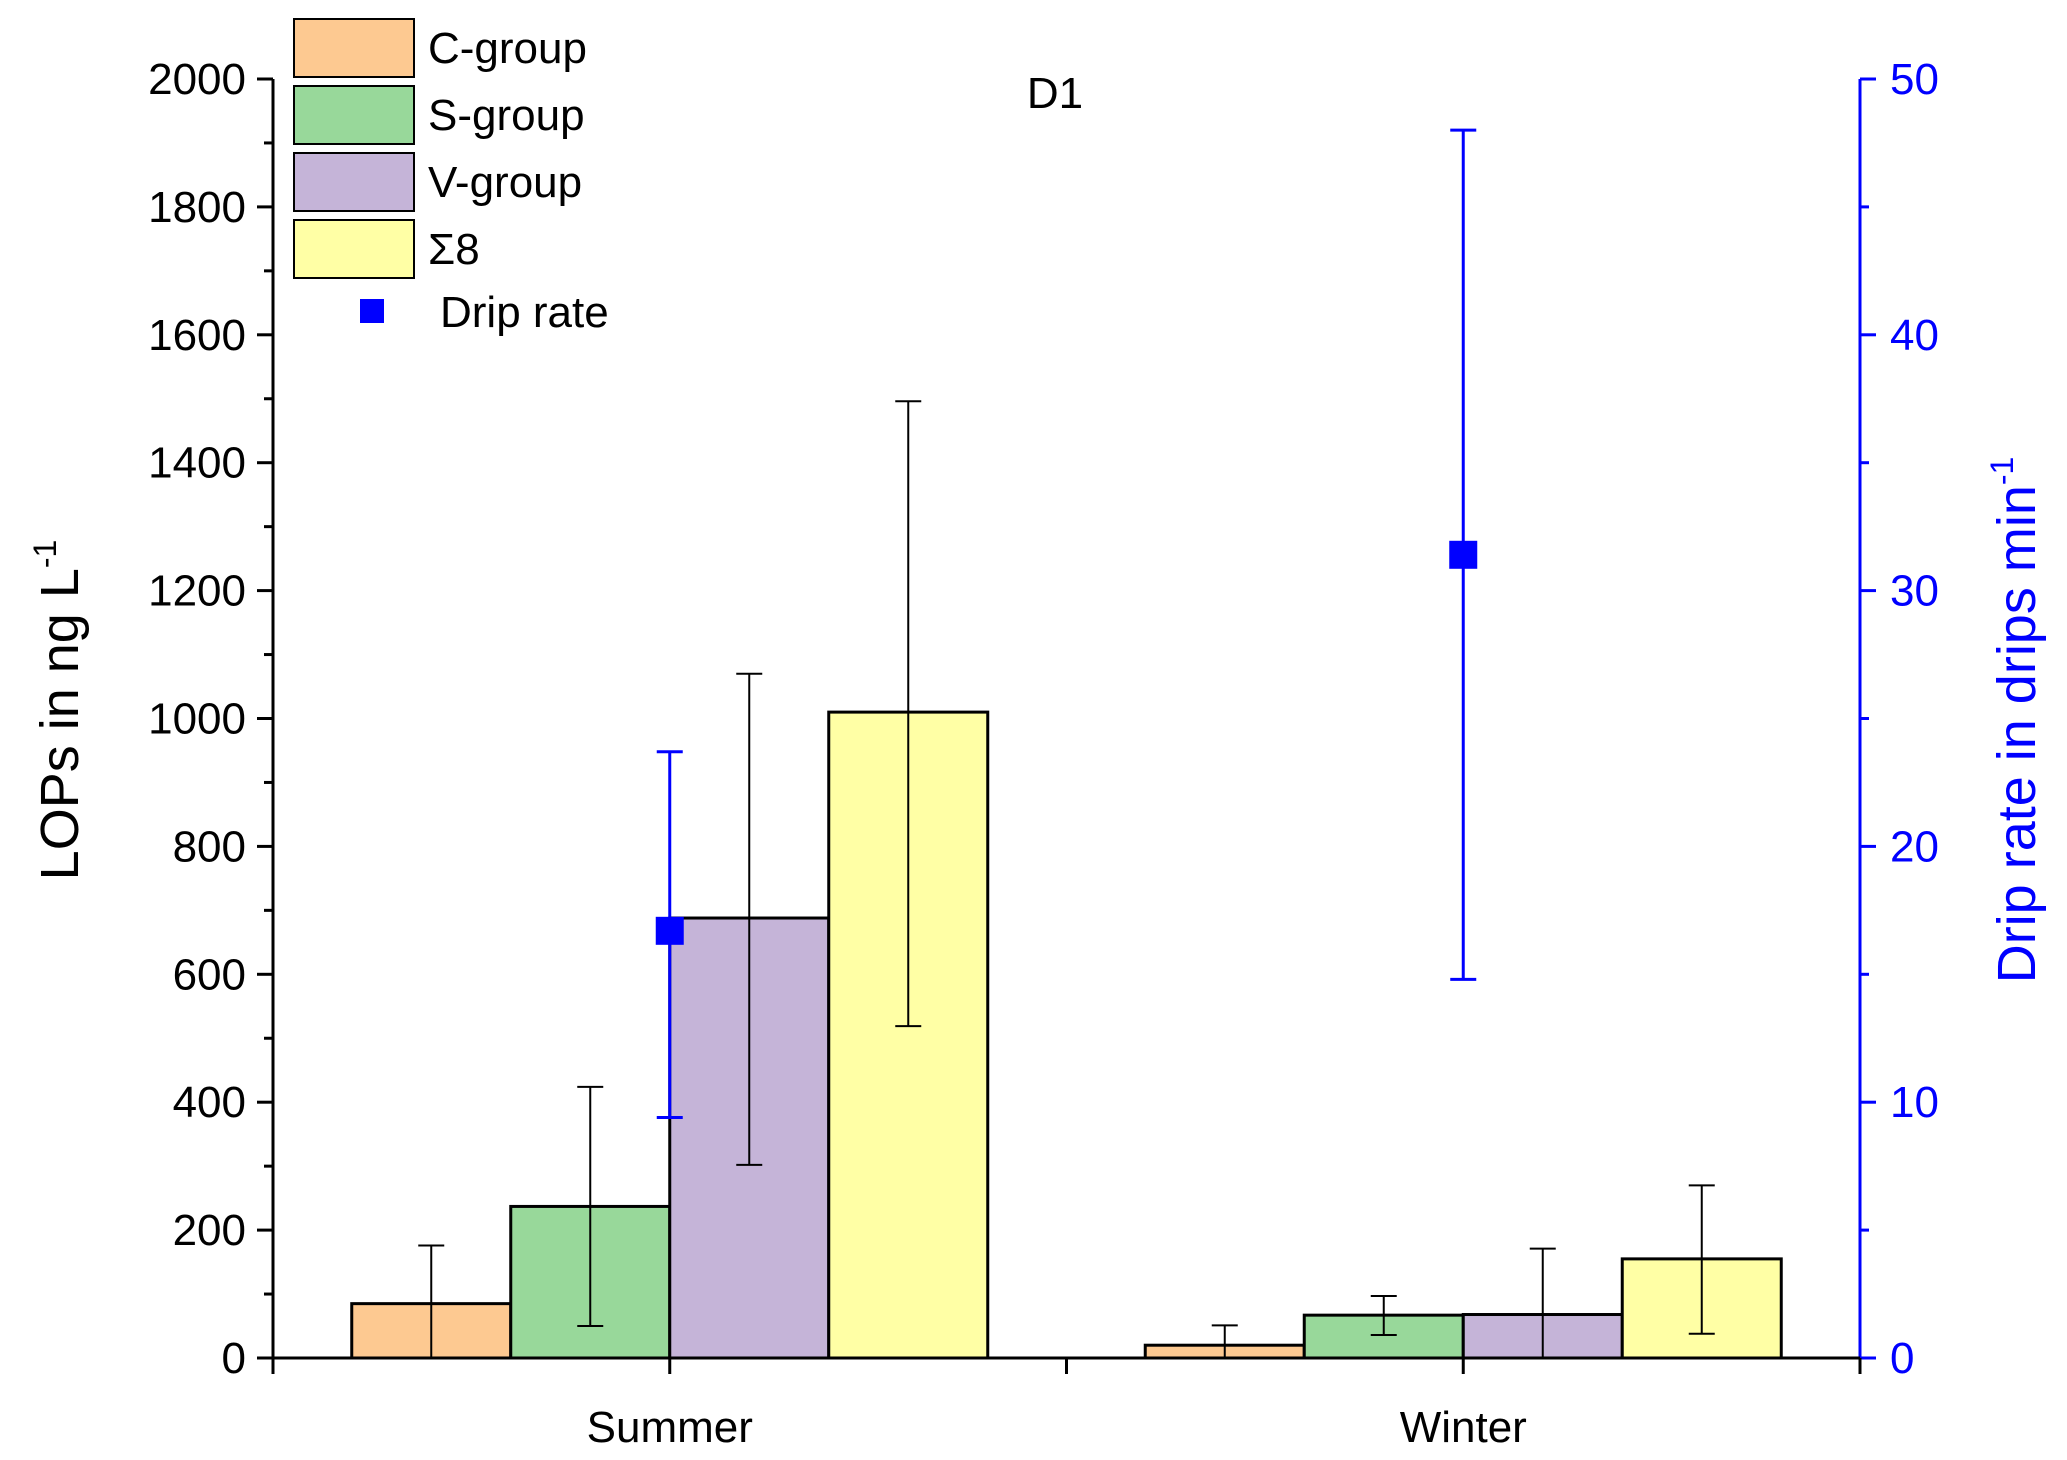  Describe the element at coordinates (209, 974) in the screenshot. I see `y-tick-label: 600` at that location.